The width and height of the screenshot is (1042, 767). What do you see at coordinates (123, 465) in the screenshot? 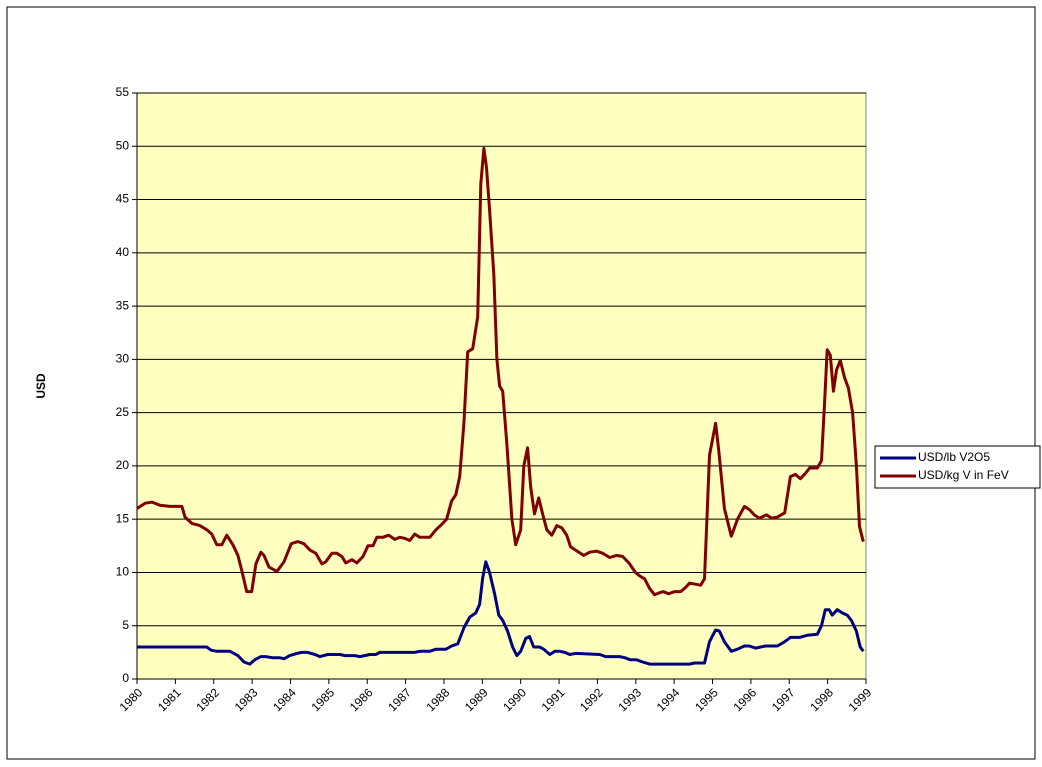
I see `y-tick-label: 20` at bounding box center [123, 465].